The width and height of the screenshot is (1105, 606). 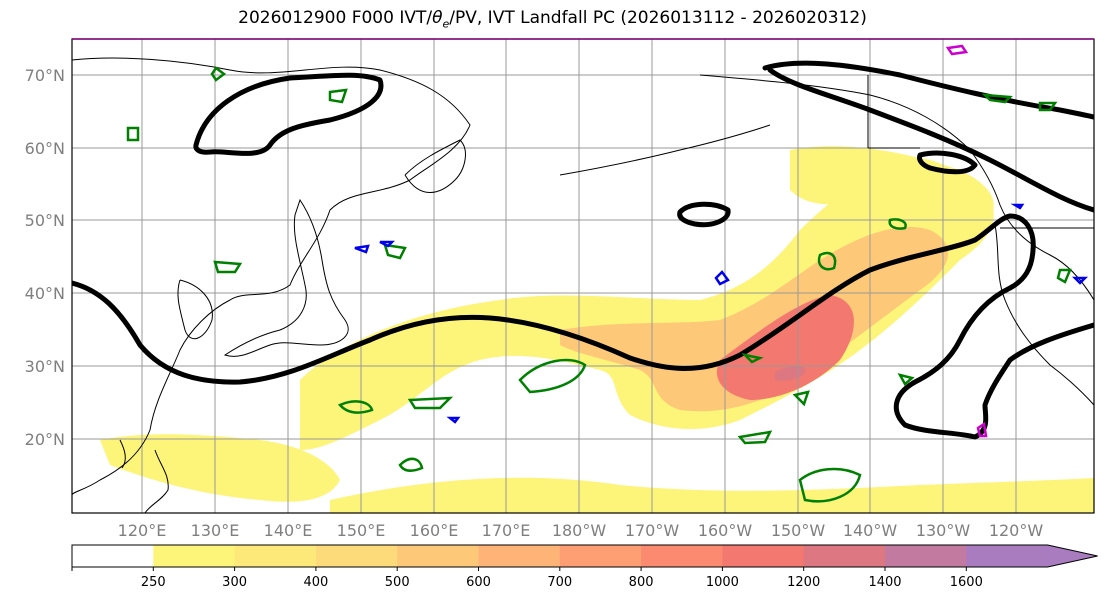 What do you see at coordinates (435, 166) in the screenshot?
I see `coast-kamchatka` at bounding box center [435, 166].